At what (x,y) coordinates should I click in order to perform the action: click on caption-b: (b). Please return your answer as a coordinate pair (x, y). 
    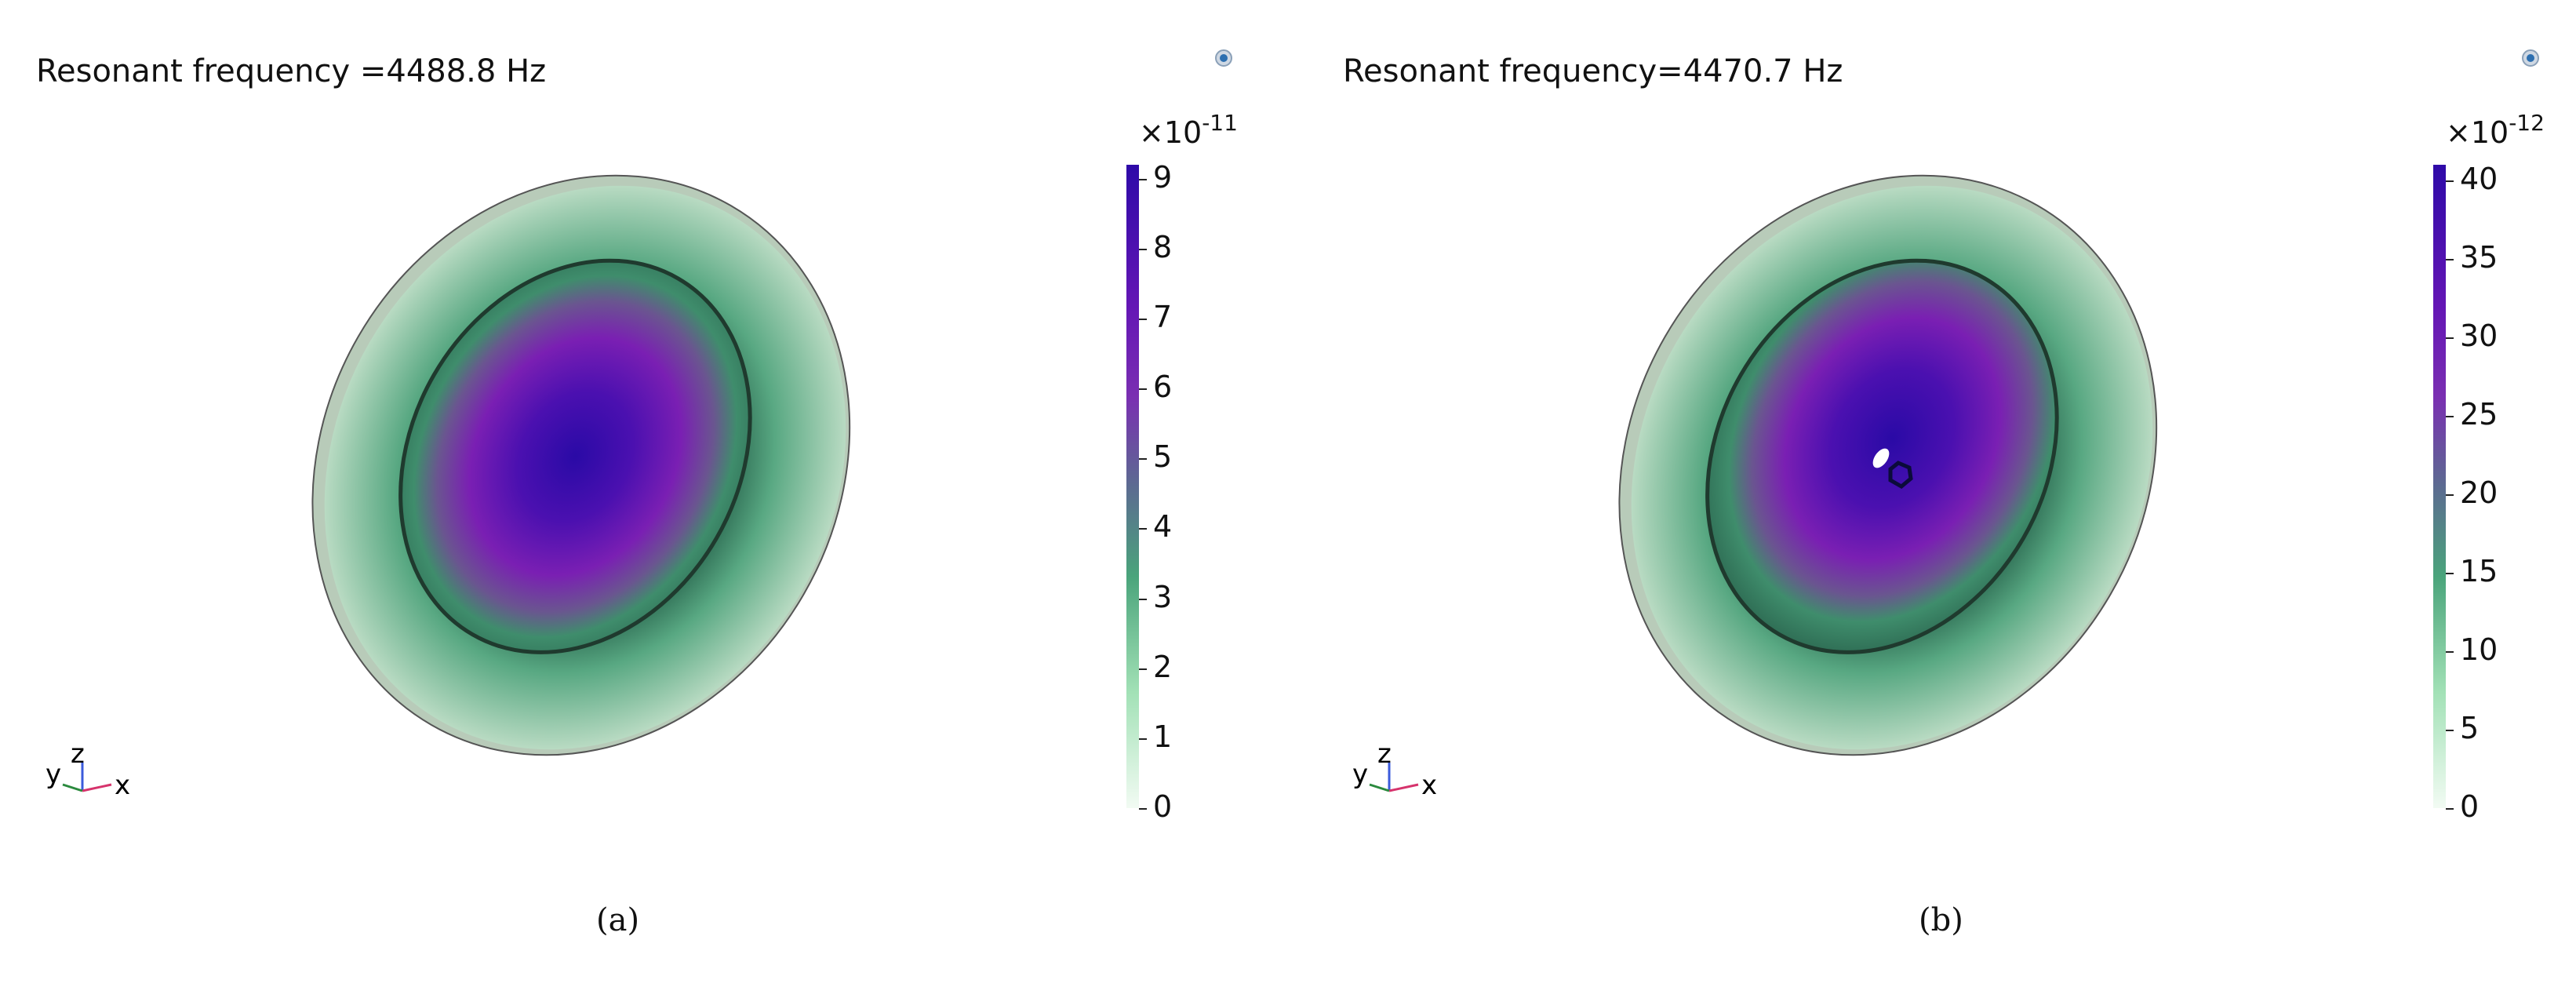
    Looking at the image, I should click on (1941, 920).